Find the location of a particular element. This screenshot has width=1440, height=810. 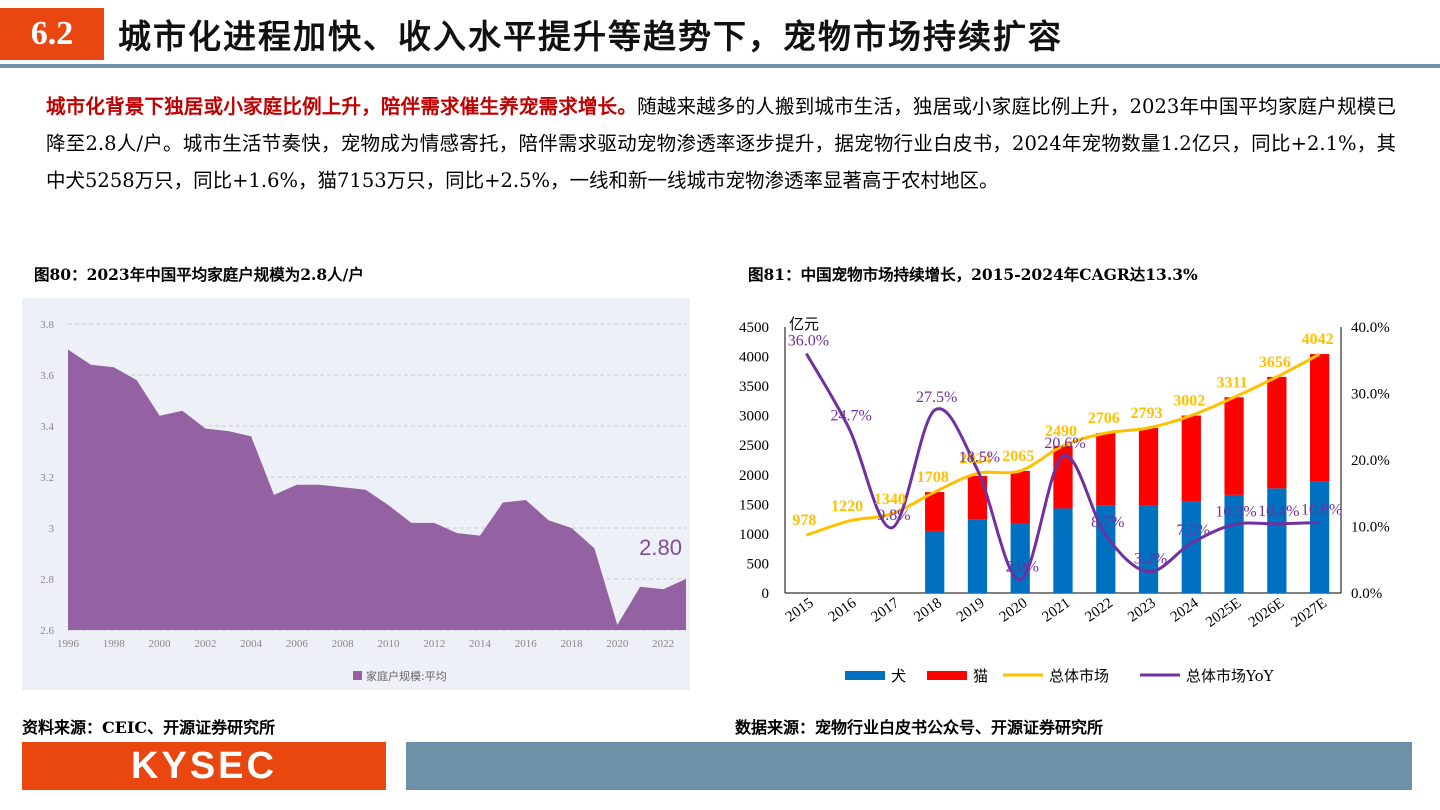

total-data-label: 2490 is located at coordinates (1061, 431).